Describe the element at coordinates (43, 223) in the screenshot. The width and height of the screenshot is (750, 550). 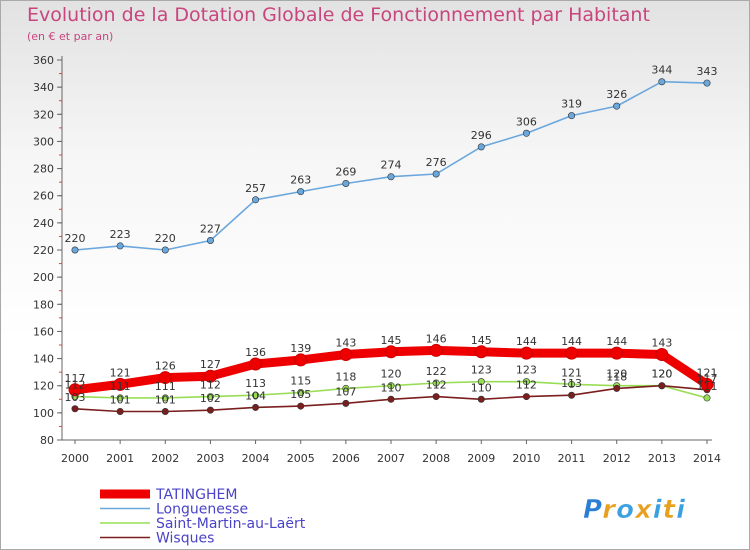
I see `y-tick-label: 240` at that location.